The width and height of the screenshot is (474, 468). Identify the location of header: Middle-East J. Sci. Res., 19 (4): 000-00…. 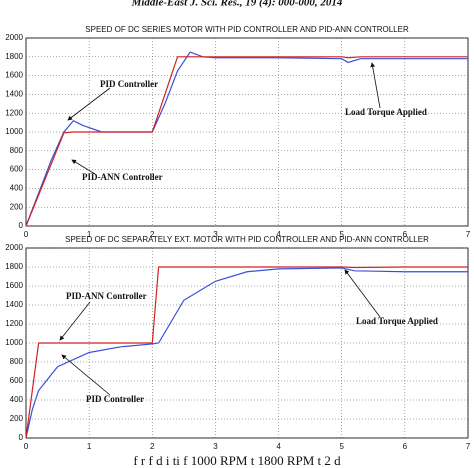
(237, 4).